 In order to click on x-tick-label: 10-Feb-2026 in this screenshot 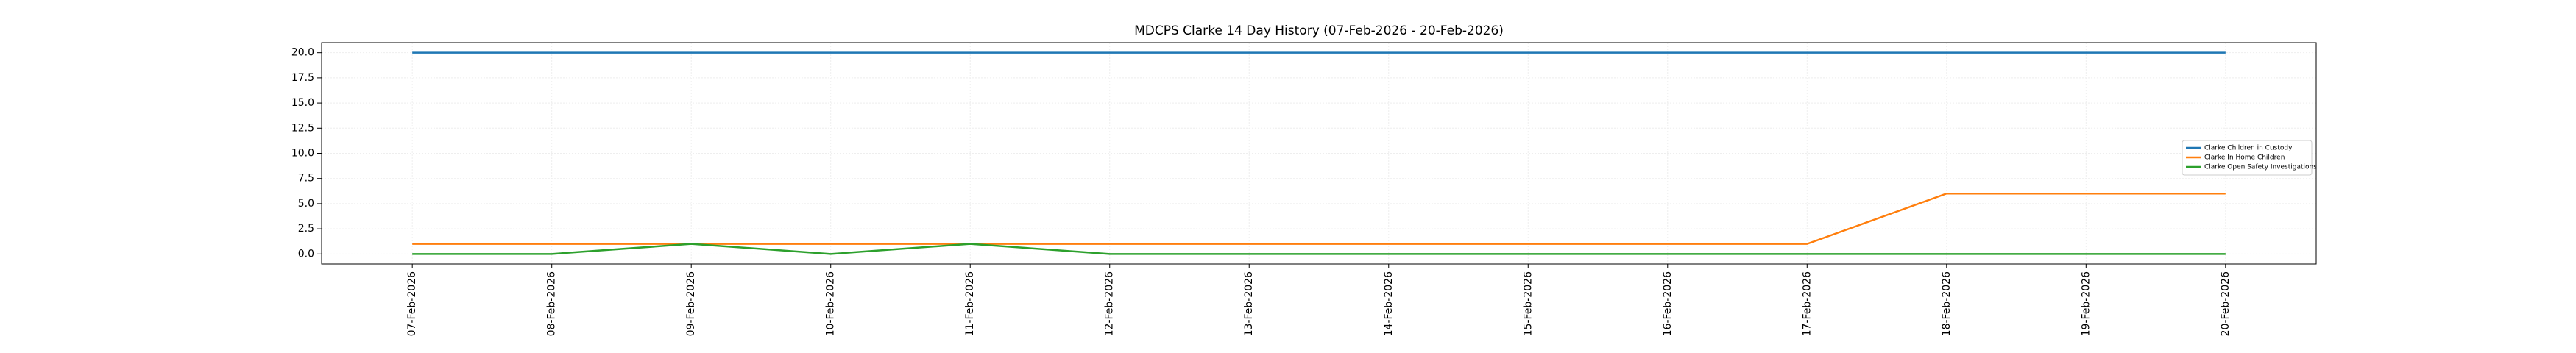, I will do `click(831, 303)`.